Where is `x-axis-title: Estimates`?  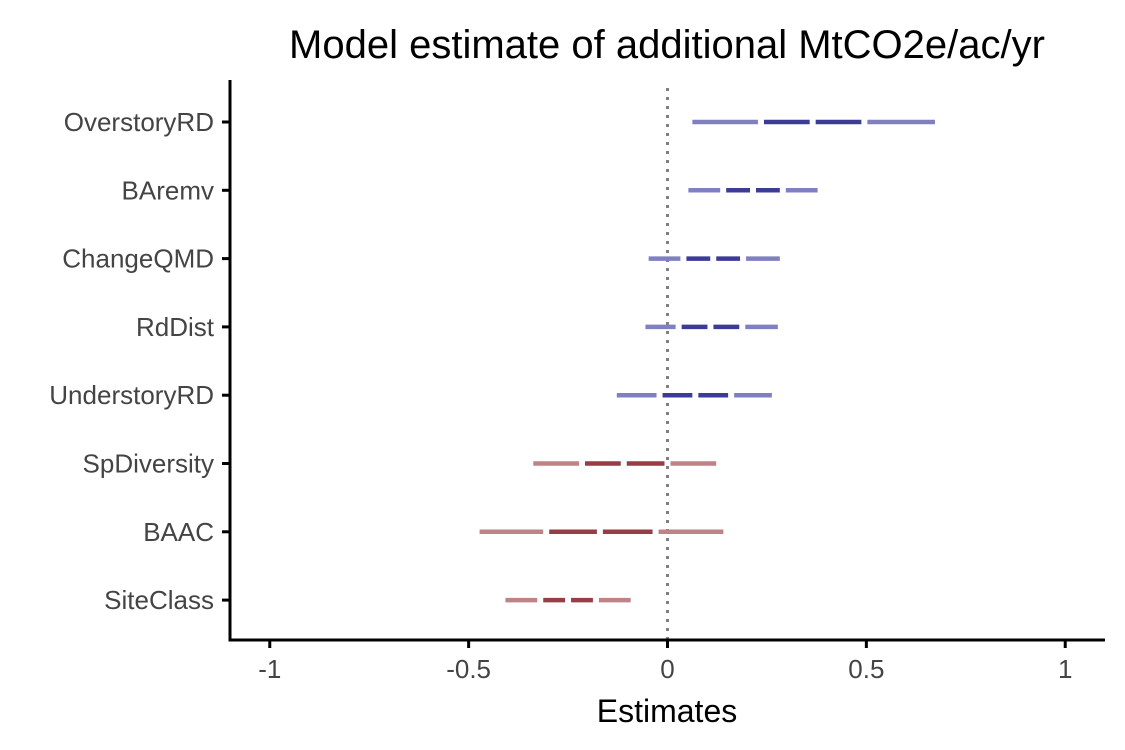
x-axis-title: Estimates is located at coordinates (667, 711).